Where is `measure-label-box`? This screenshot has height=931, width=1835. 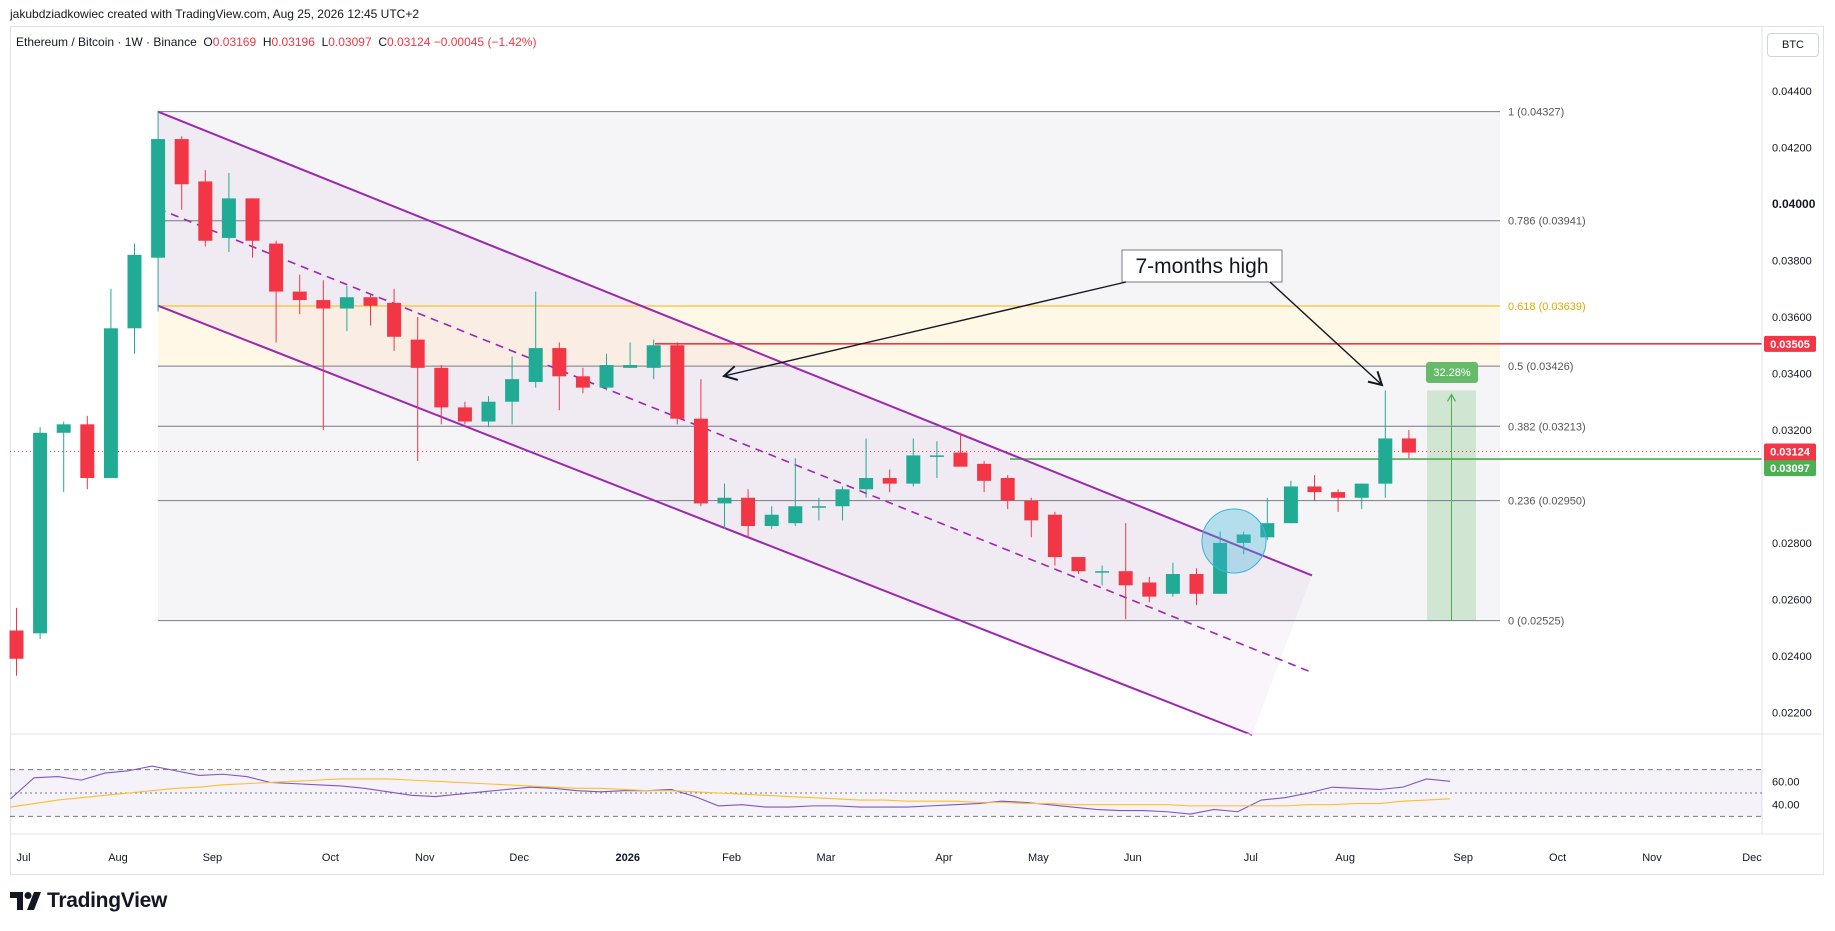
measure-label-box is located at coordinates (1452, 372).